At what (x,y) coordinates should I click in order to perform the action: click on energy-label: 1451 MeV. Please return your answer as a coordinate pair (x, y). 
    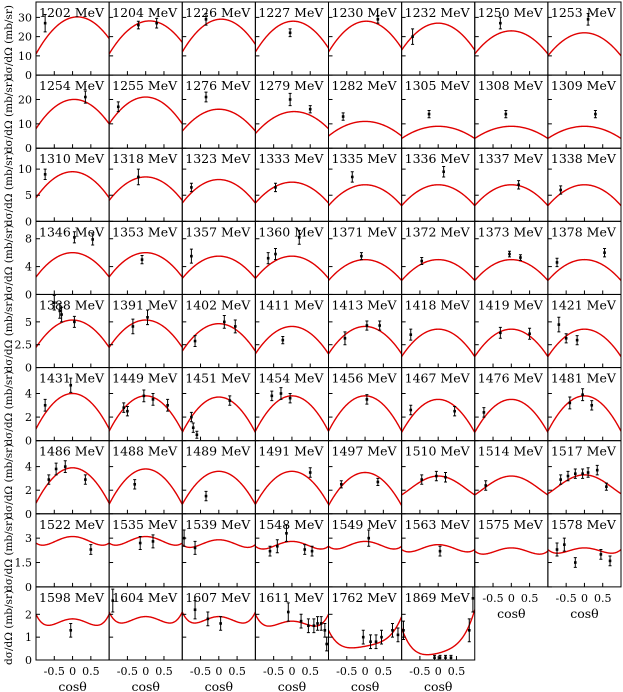
    Looking at the image, I should click on (218, 378).